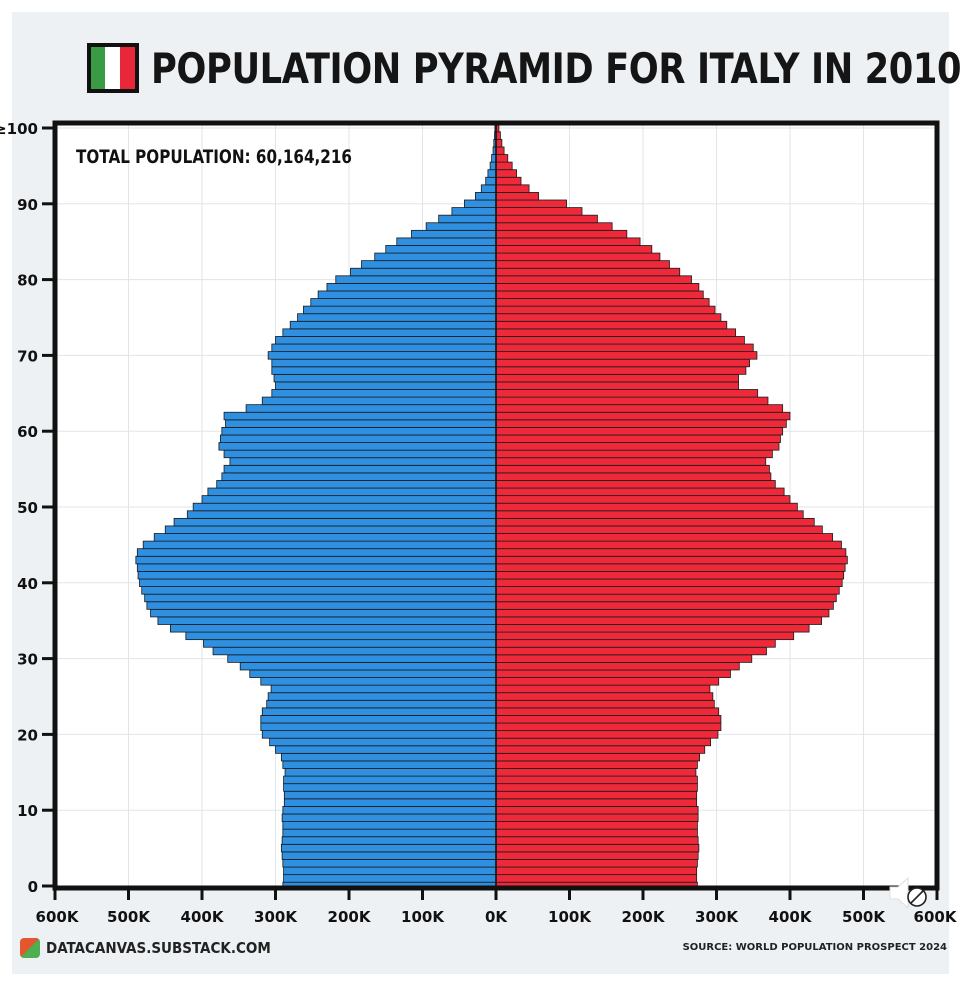 The width and height of the screenshot is (961, 1000). What do you see at coordinates (27, 205) in the screenshot?
I see `y-tick-label: 90` at bounding box center [27, 205].